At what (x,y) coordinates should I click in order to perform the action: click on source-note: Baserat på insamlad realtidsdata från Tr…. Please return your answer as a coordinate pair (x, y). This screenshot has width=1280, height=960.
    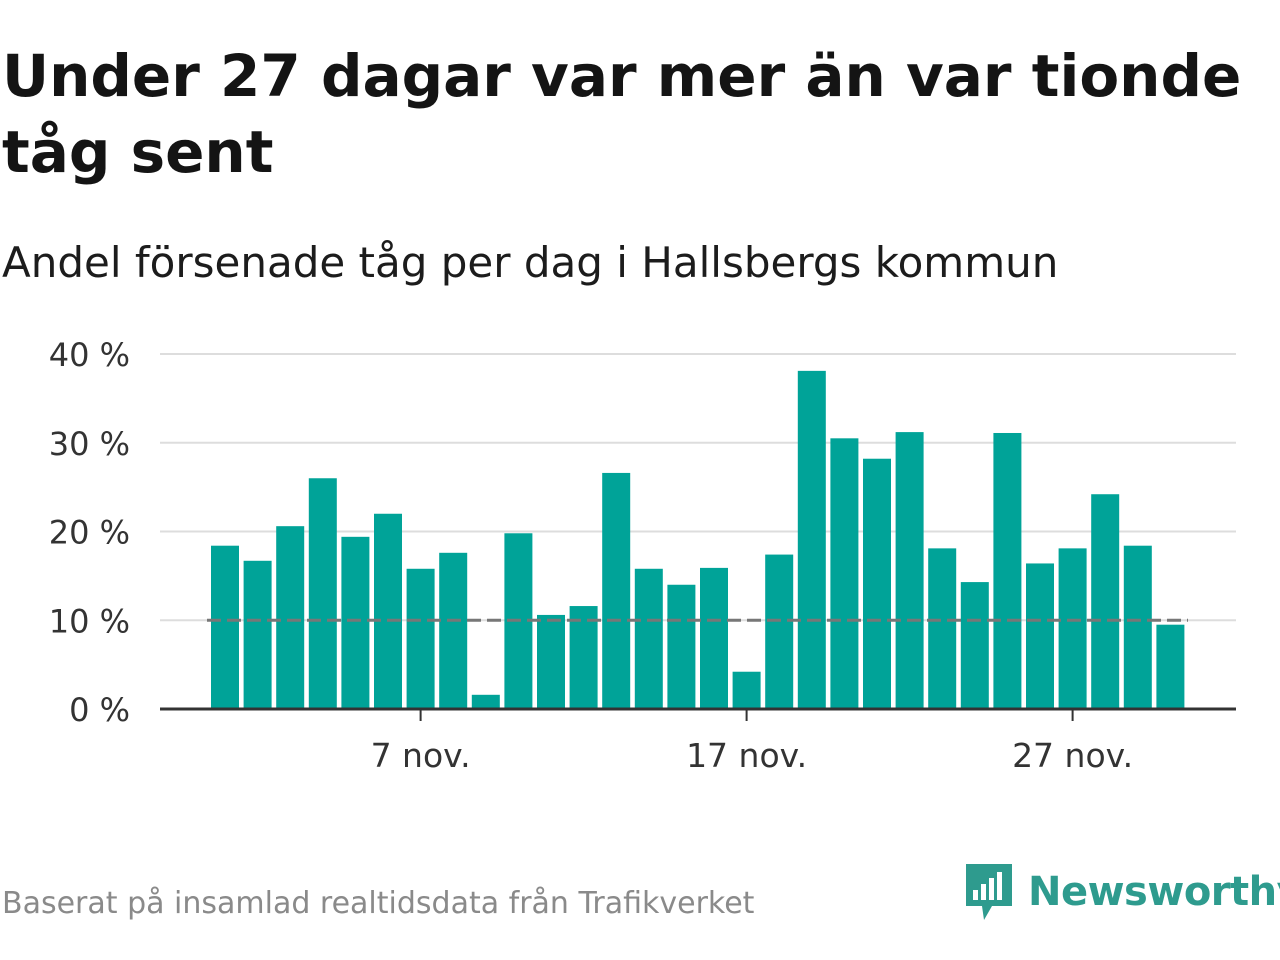
    Looking at the image, I should click on (378, 903).